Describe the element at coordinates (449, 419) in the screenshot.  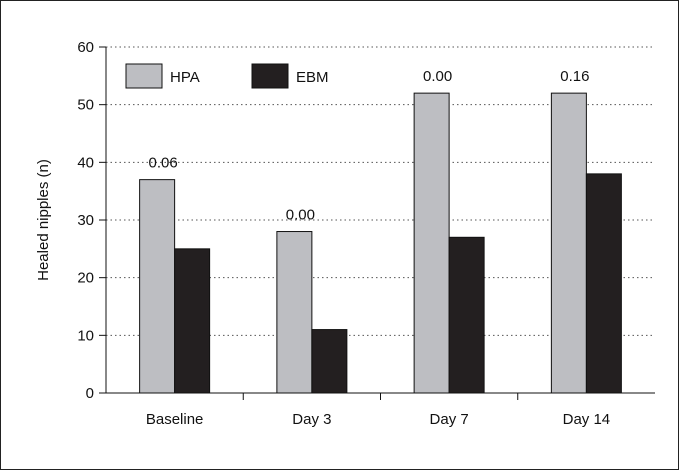
I see `x-tick-label-2: Day 7` at that location.